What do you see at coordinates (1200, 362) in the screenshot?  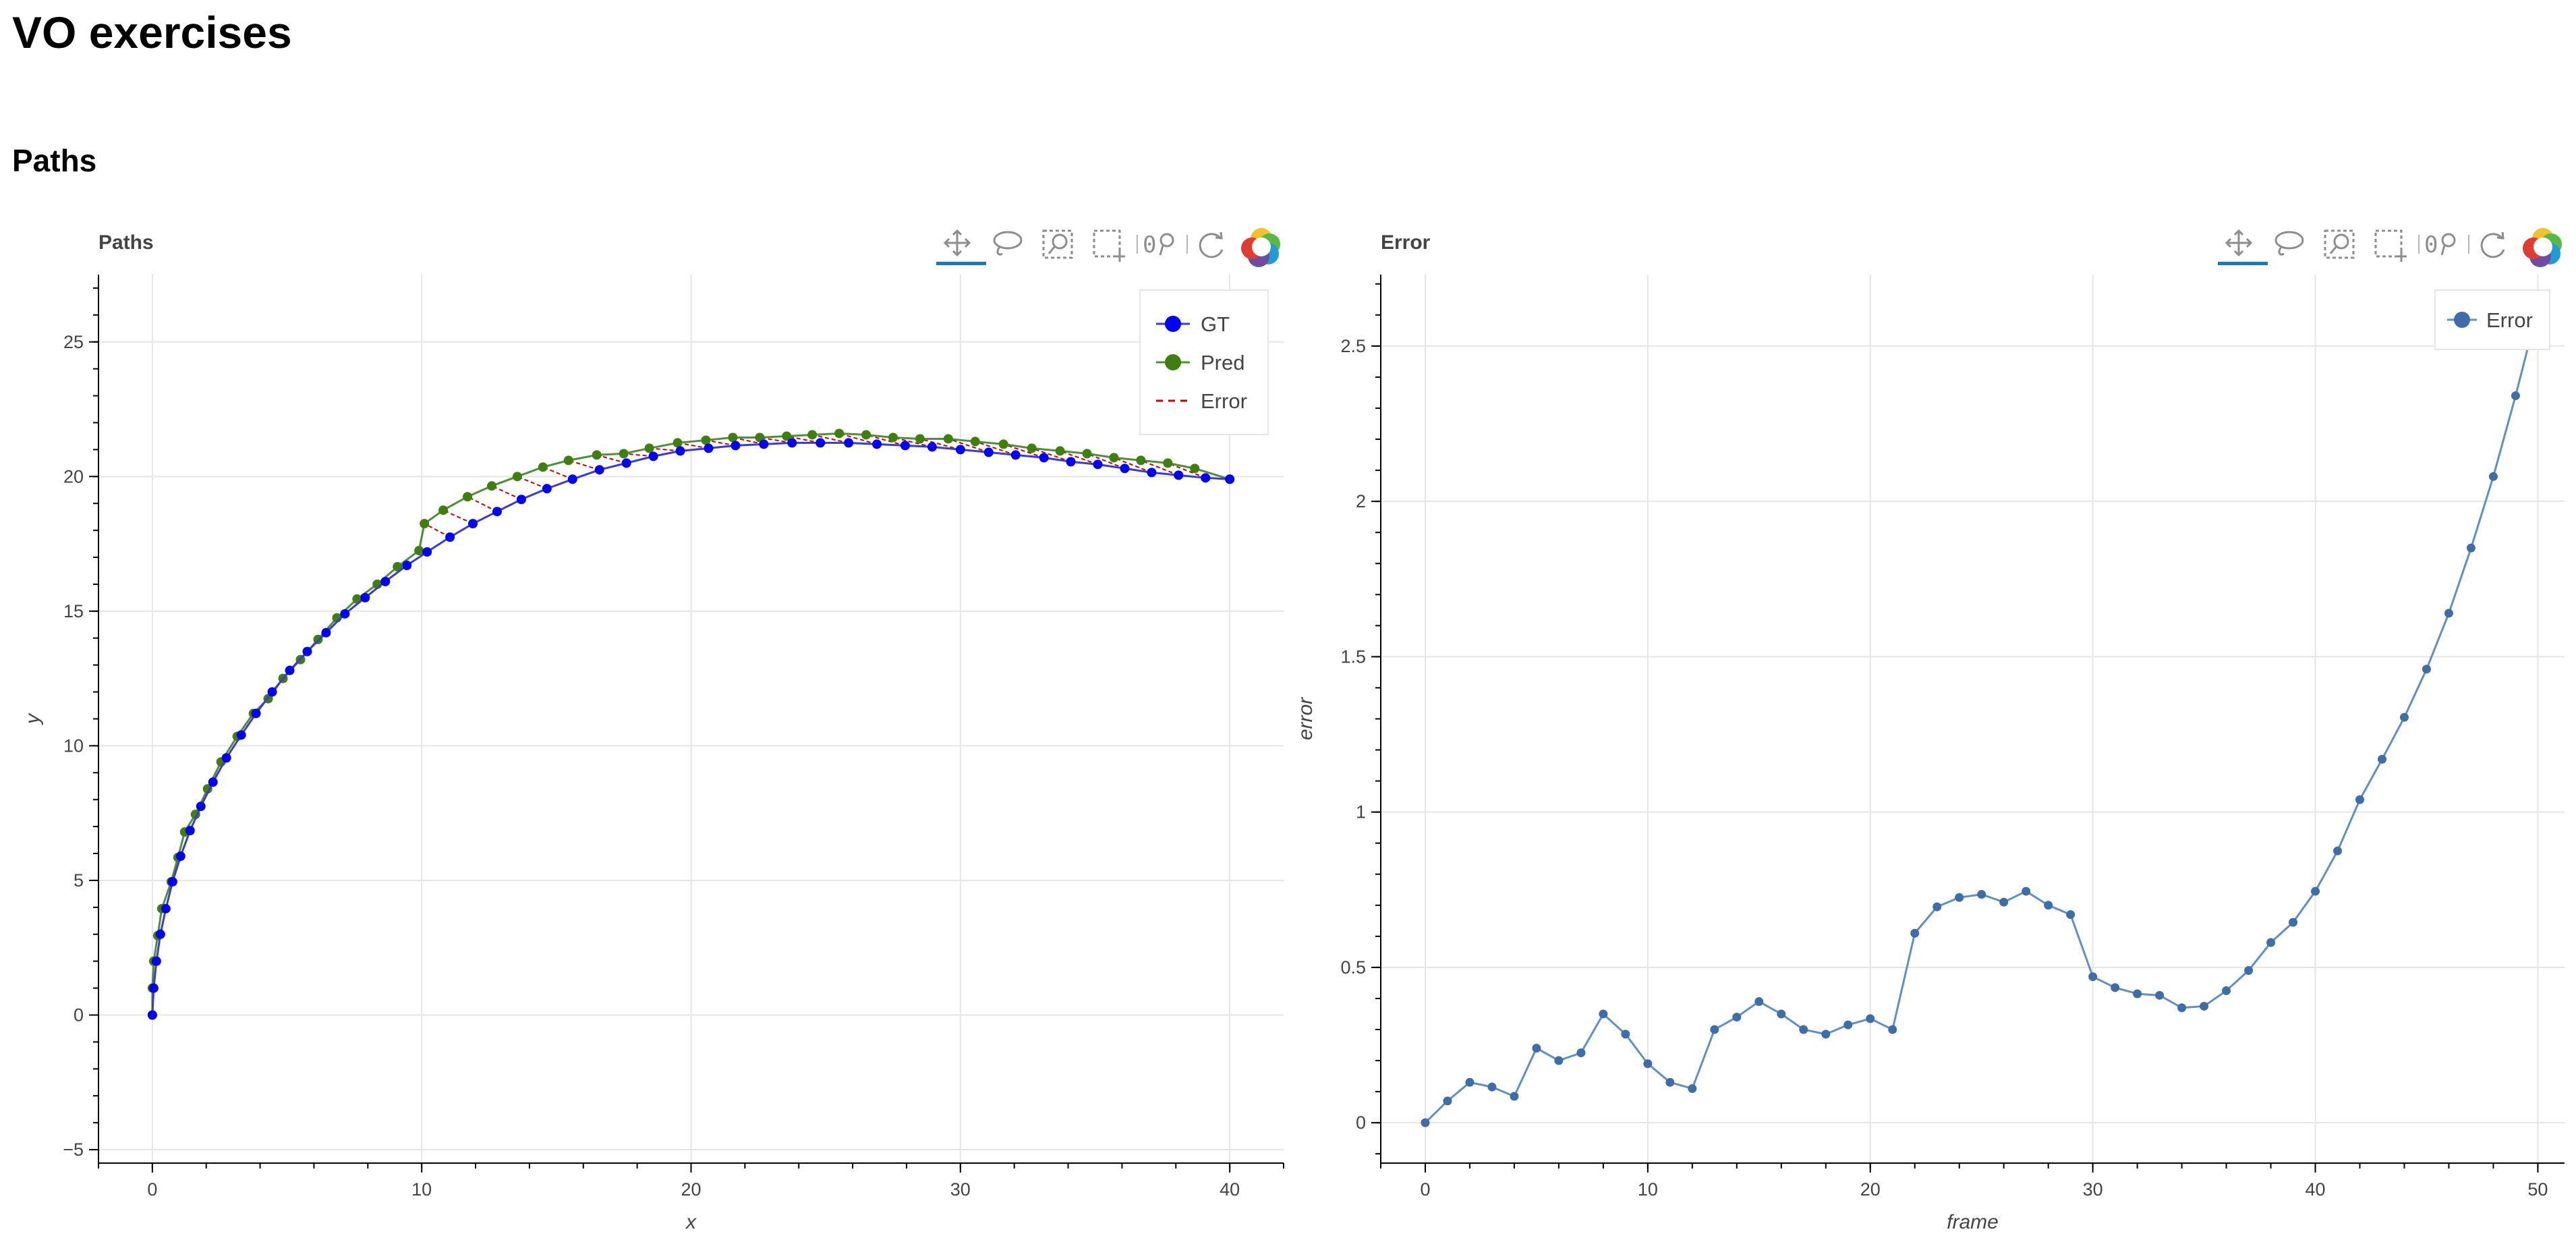 I see `legend-item-pred: Pred` at bounding box center [1200, 362].